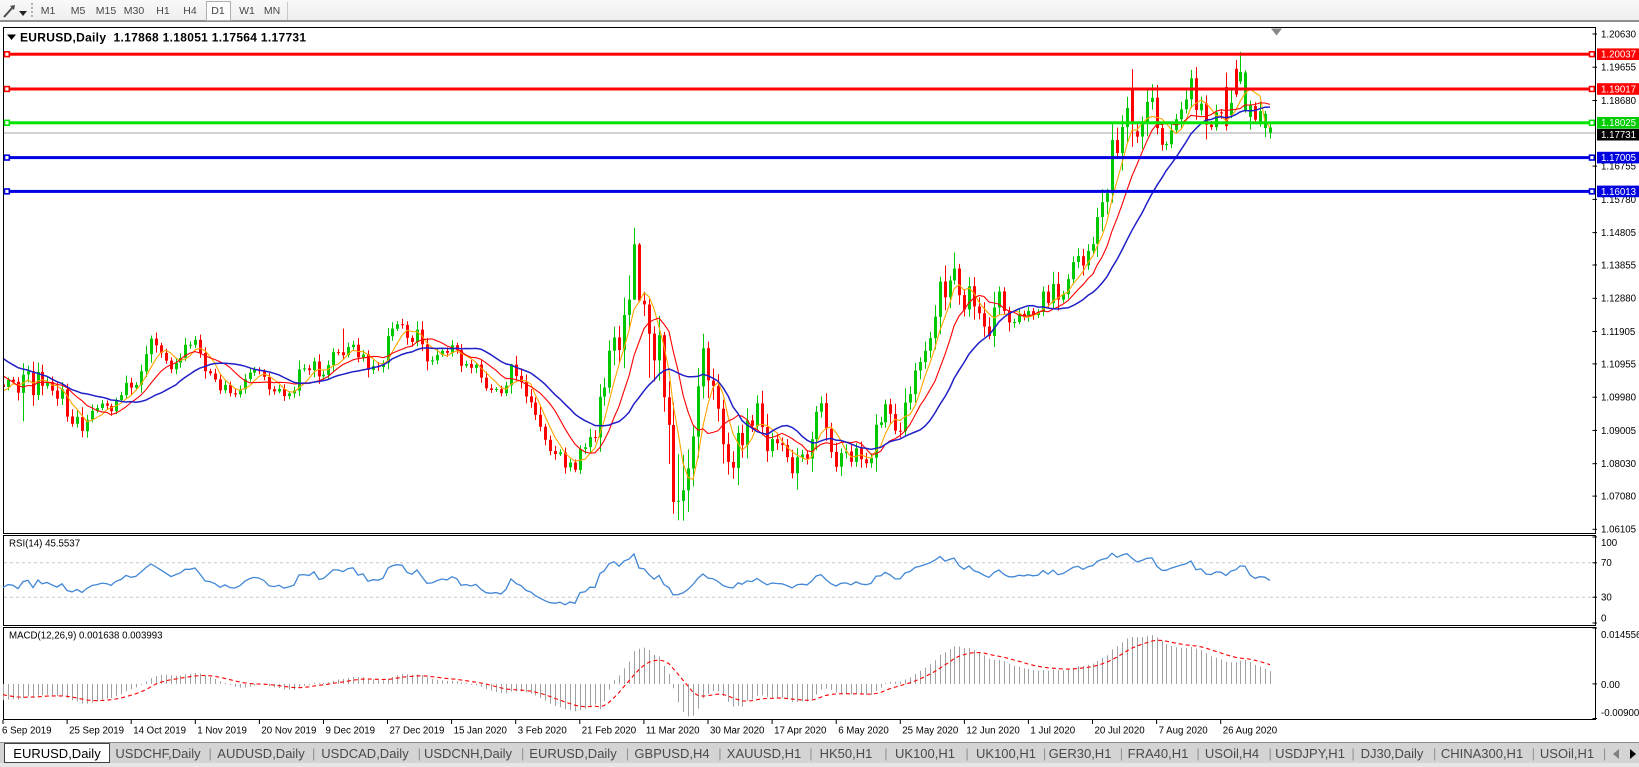 The image size is (1639, 767). I want to click on svg-text: 0, so click(1604, 618).